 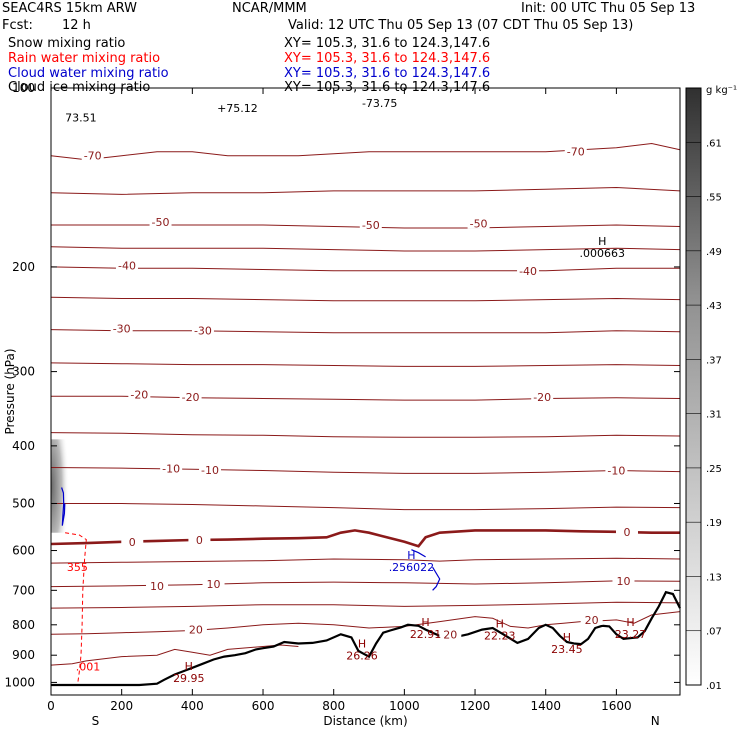 What do you see at coordinates (693, 386) in the screenshot?
I see `colorbar` at bounding box center [693, 386].